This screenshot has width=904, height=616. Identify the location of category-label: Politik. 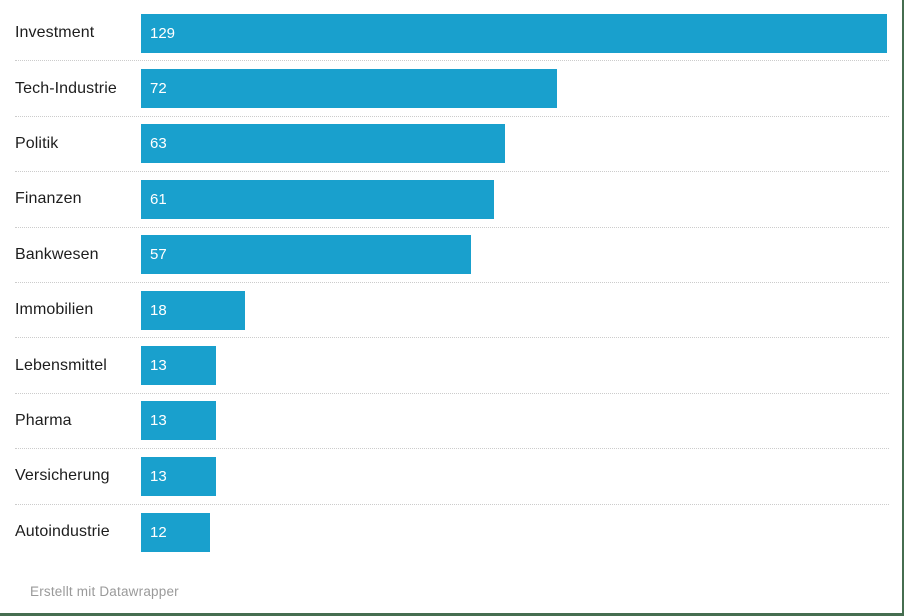
(37, 143).